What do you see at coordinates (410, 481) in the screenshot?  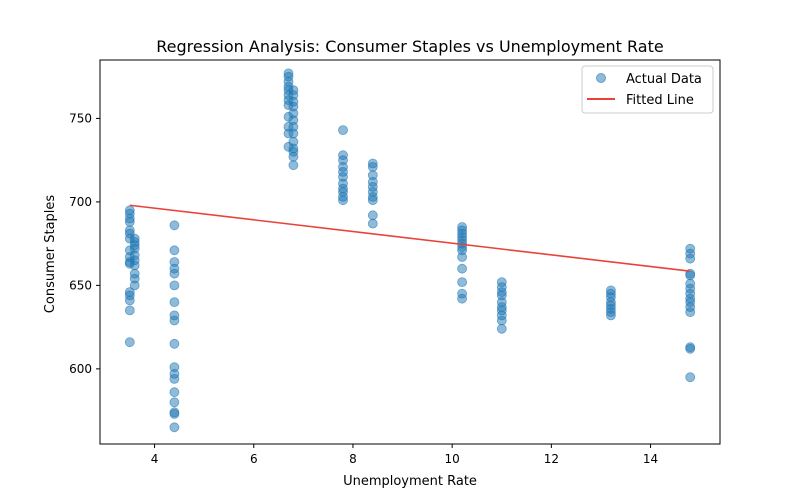 I see `x-axis-label: Unemployment Rate` at bounding box center [410, 481].